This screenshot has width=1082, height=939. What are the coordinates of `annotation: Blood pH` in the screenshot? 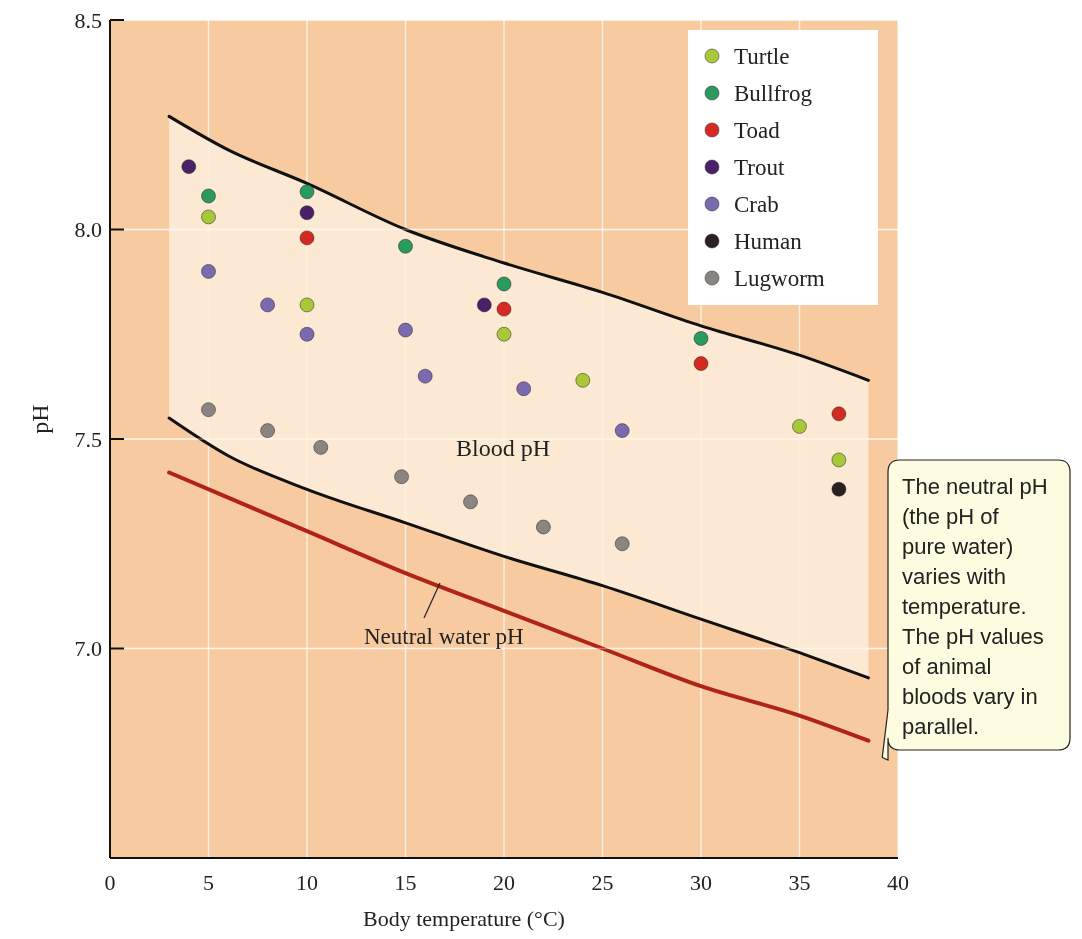 It's located at (503, 448).